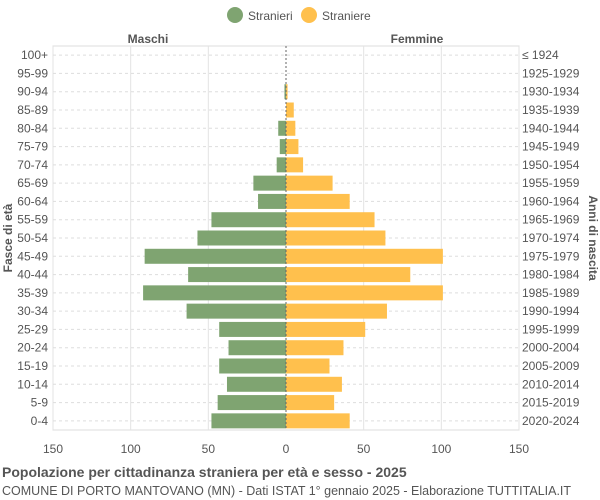 The image size is (600, 500). What do you see at coordinates (32, 348) in the screenshot?
I see `age-label: 20-24` at bounding box center [32, 348].